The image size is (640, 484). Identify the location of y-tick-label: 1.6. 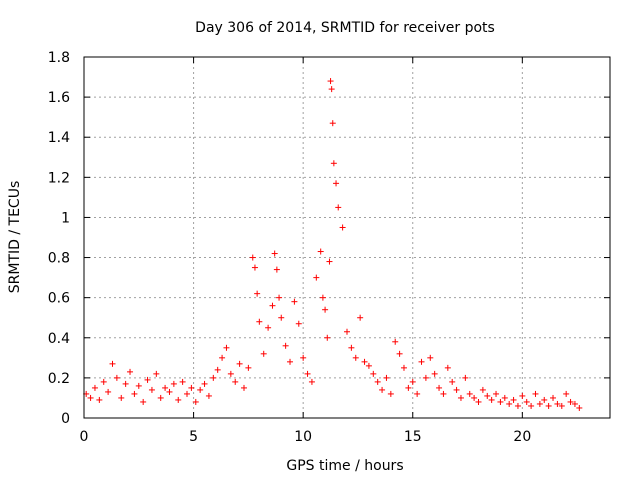
(59, 98).